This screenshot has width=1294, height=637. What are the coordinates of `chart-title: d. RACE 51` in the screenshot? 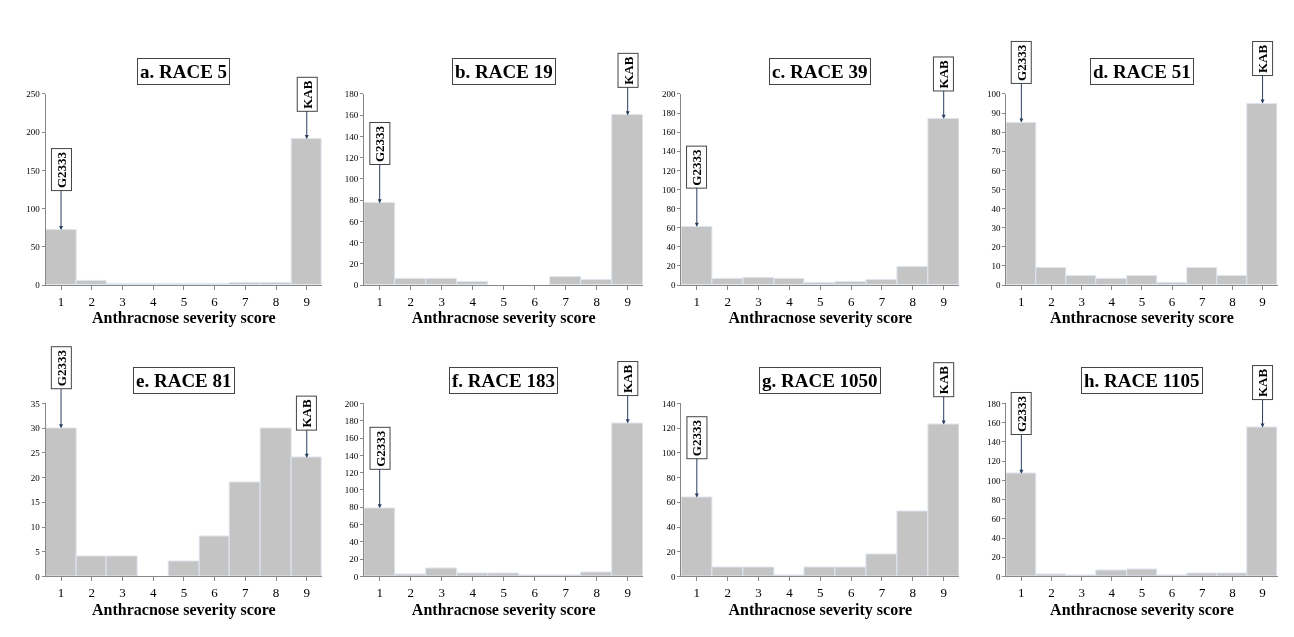 It's located at (1142, 71).